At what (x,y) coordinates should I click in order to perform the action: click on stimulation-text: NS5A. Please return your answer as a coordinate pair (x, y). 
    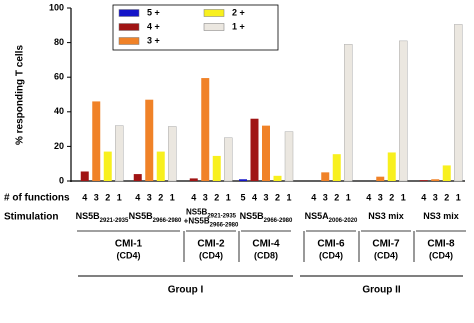
    Looking at the image, I should click on (317, 216).